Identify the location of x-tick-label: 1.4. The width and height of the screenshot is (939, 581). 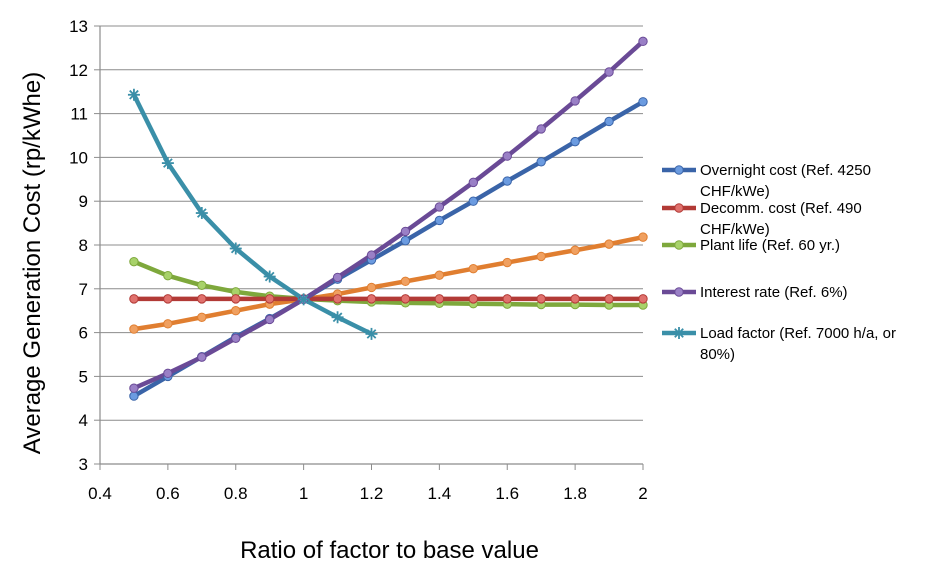
(440, 493).